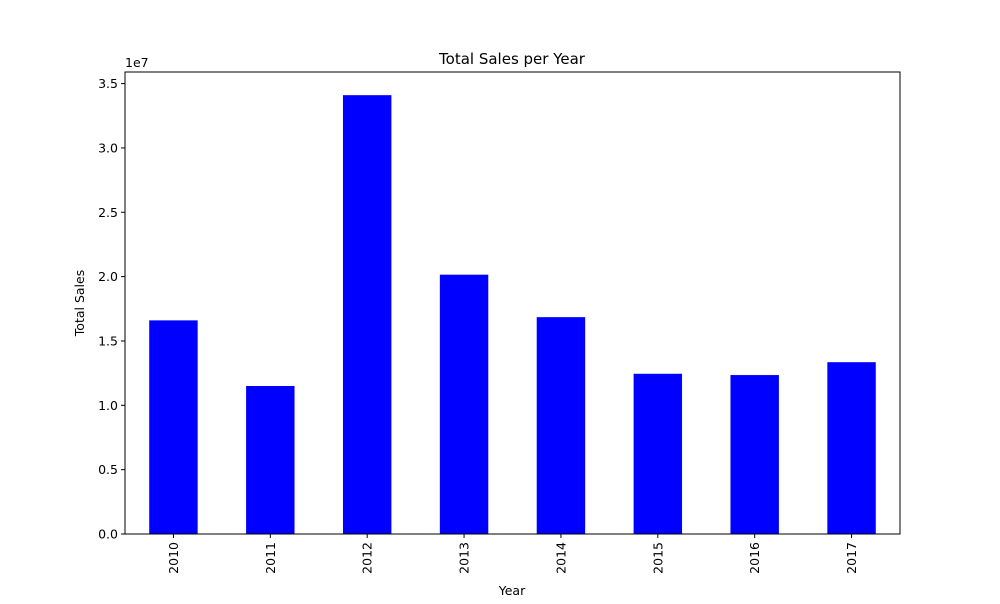 This screenshot has width=1000, height=604. Describe the element at coordinates (754, 558) in the screenshot. I see `x-tick-label: 2016` at that location.